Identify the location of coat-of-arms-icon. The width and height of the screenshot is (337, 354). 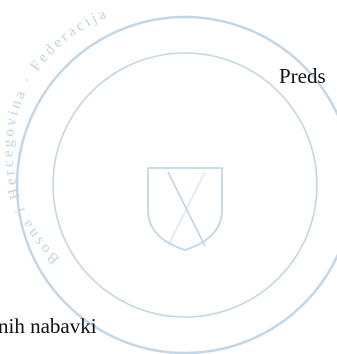
(185, 209).